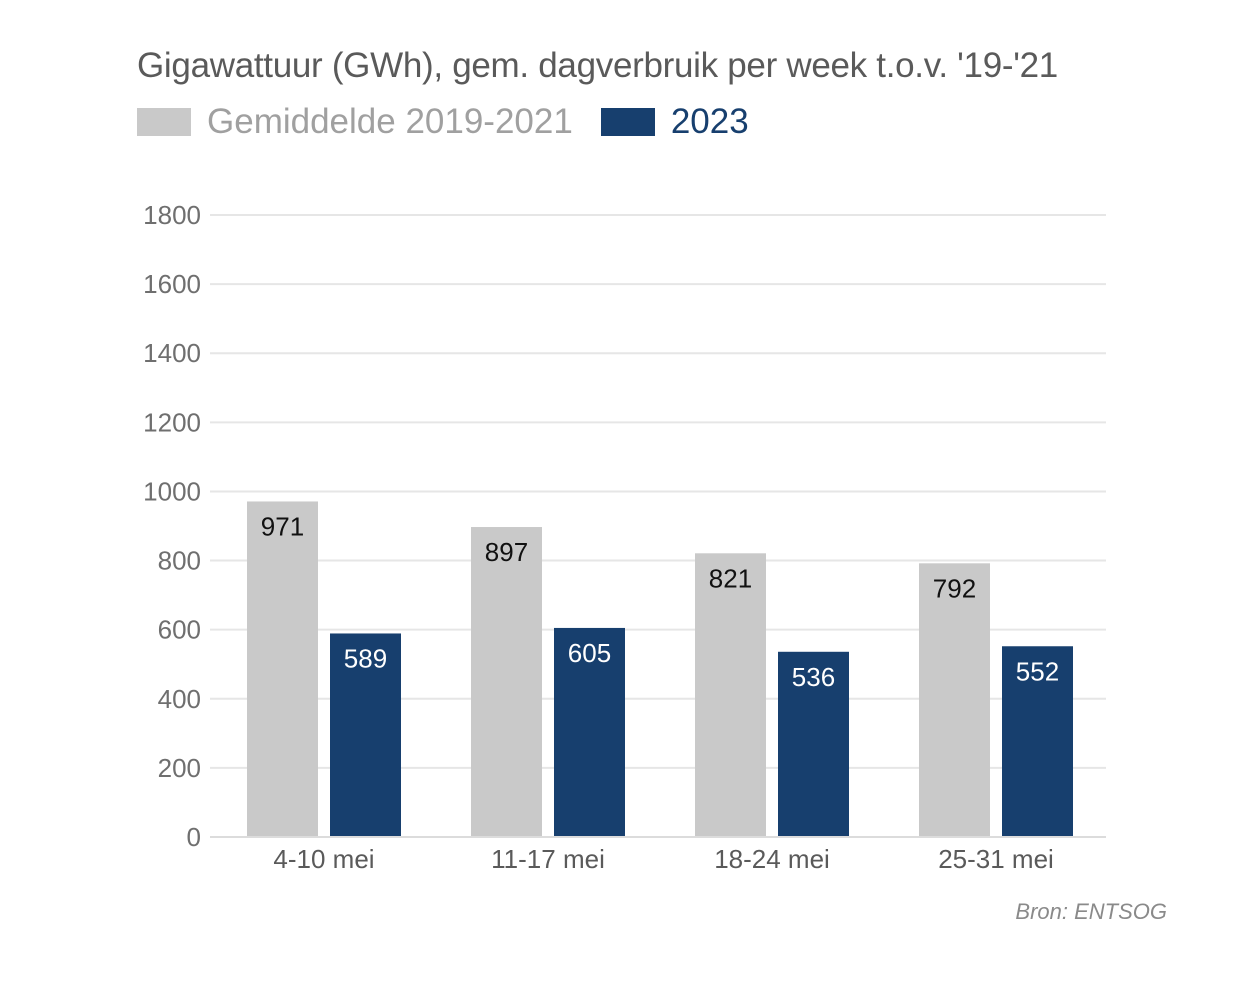 Image resolution: width=1250 pixels, height=996 pixels. I want to click on data-label: 897, so click(506, 552).